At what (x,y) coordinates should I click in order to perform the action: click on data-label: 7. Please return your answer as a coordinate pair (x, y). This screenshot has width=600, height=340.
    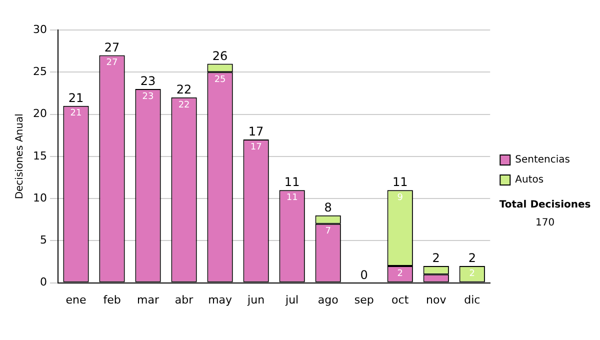
    Looking at the image, I should click on (328, 231).